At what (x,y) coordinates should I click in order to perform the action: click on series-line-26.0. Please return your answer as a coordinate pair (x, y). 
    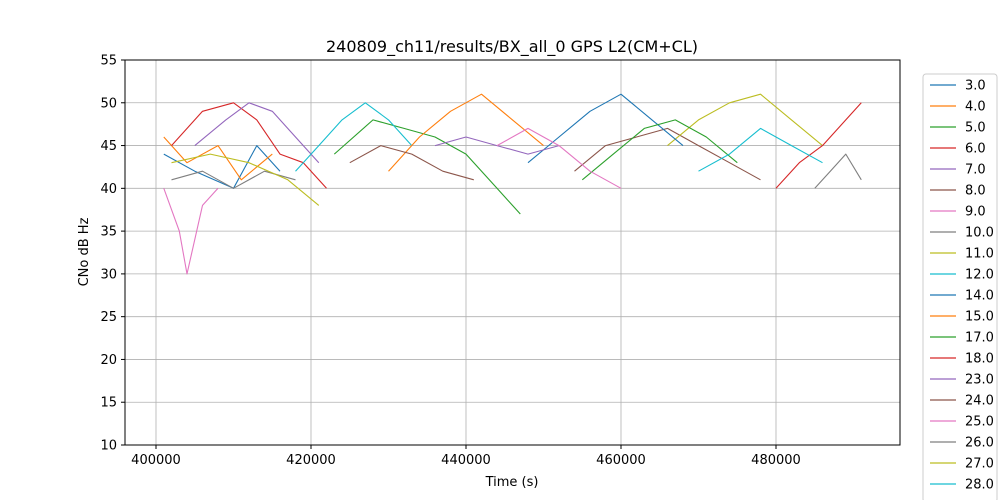
    Looking at the image, I should click on (838, 171).